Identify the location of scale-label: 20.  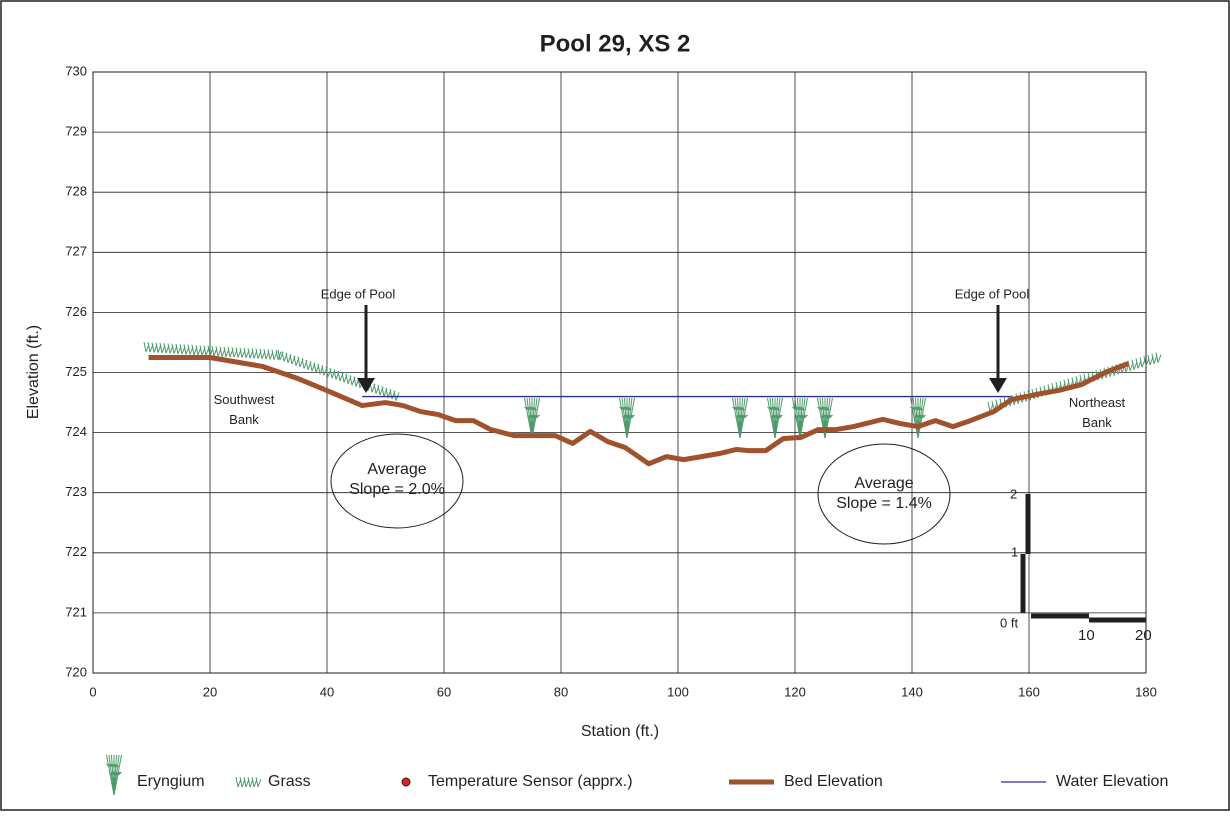
(1143, 635).